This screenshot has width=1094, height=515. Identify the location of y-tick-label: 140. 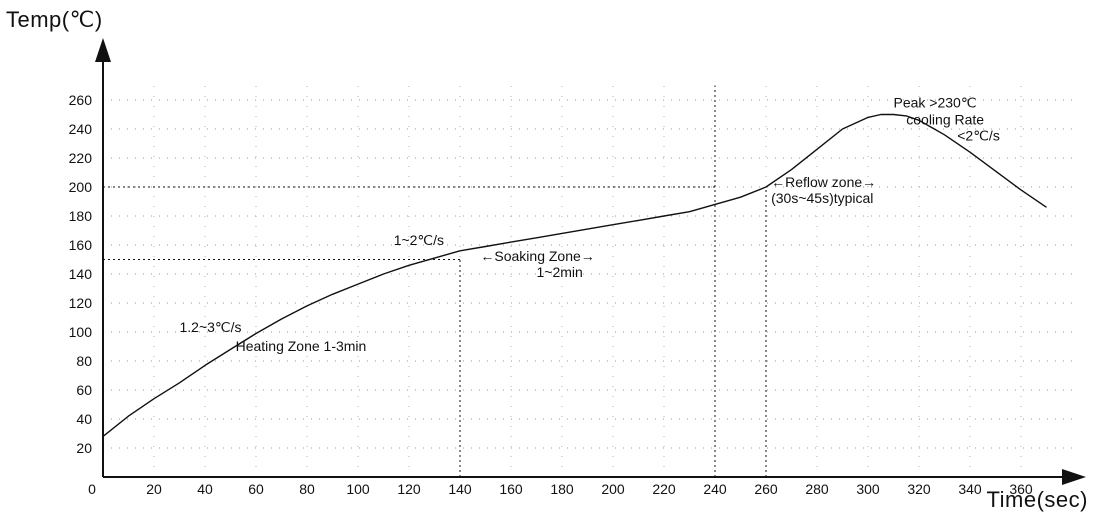
(81, 274).